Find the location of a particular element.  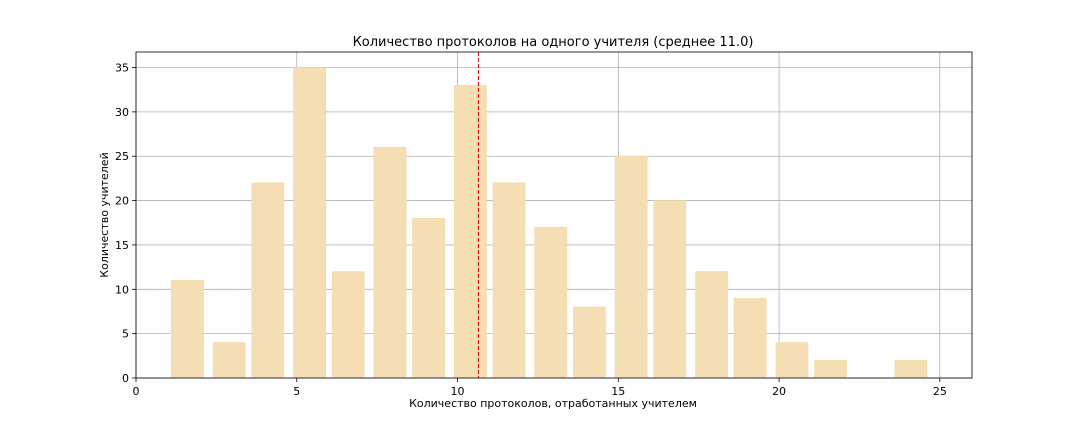

y-tick-label: 20 is located at coordinates (122, 201).